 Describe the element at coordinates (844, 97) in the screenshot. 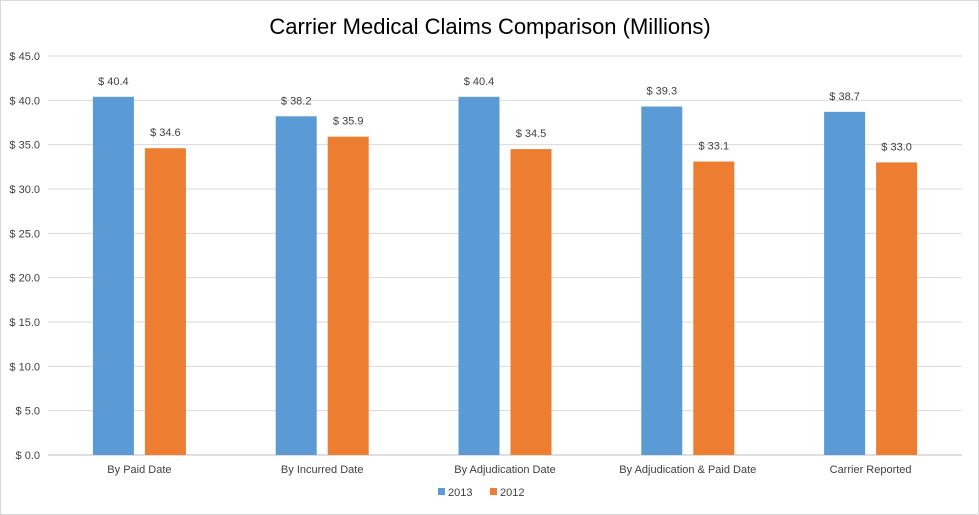

I see `data-label: $ 38.7` at that location.